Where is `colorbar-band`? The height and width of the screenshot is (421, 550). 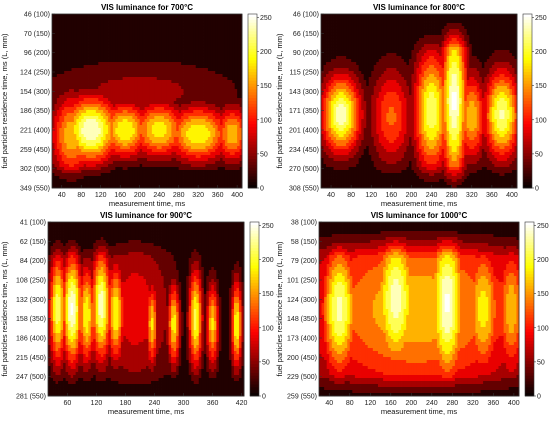
colorbar-band is located at coordinates (252, 158).